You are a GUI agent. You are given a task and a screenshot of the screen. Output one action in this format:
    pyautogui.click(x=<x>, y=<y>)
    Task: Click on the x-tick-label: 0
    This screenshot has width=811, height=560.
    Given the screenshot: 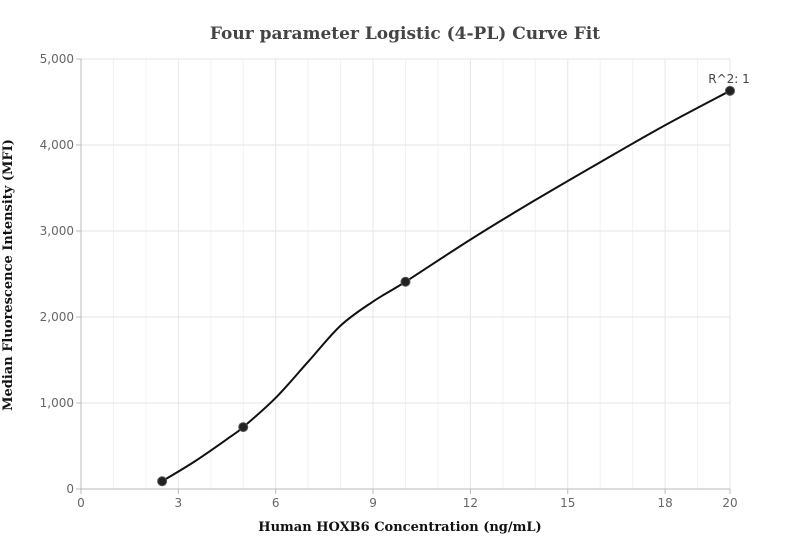 What is the action you would take?
    pyautogui.click(x=81, y=503)
    